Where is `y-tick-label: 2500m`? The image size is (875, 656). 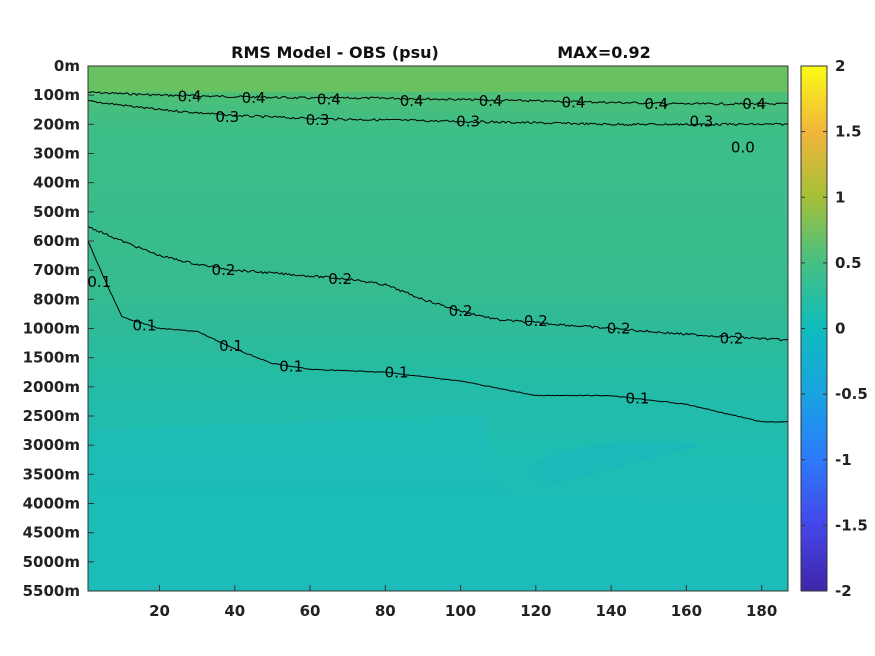
y-tick-label: 2500m is located at coordinates (51, 416).